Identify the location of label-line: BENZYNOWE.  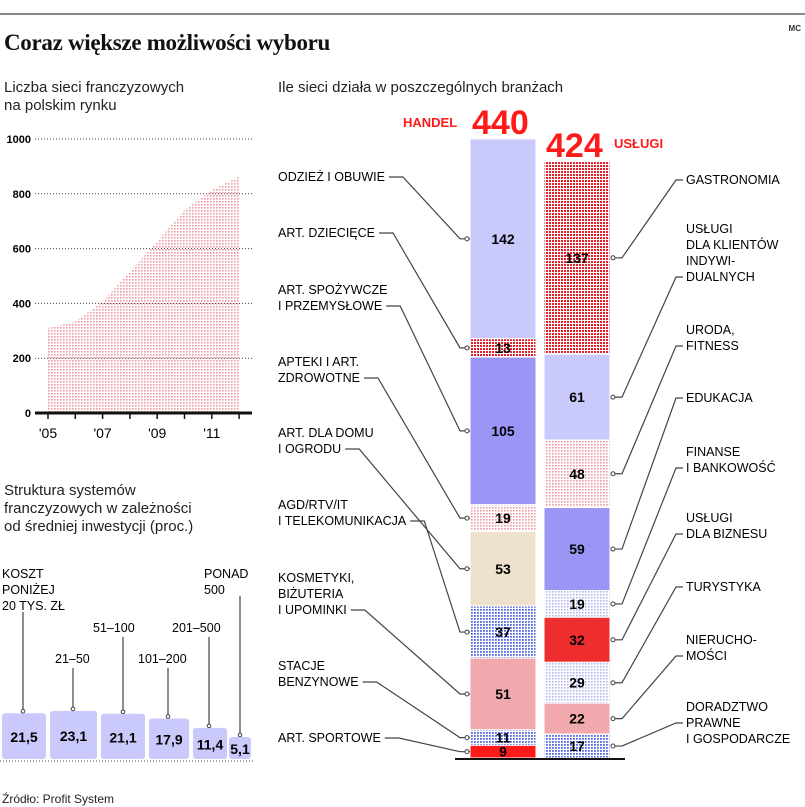
(318, 682).